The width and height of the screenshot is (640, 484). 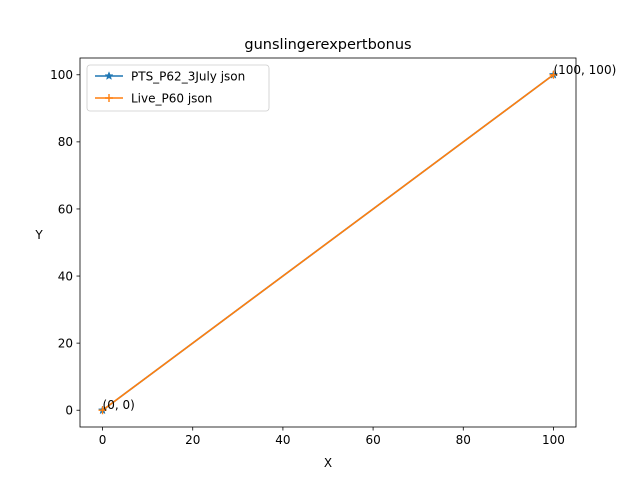 I want to click on x-tick-label: 0, so click(x=103, y=440).